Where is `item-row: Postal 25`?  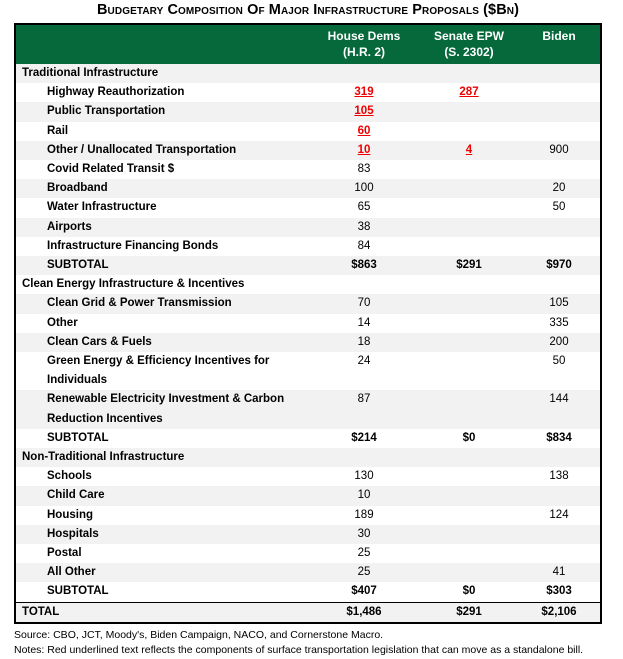
item-row: Postal 25 is located at coordinates (308, 553).